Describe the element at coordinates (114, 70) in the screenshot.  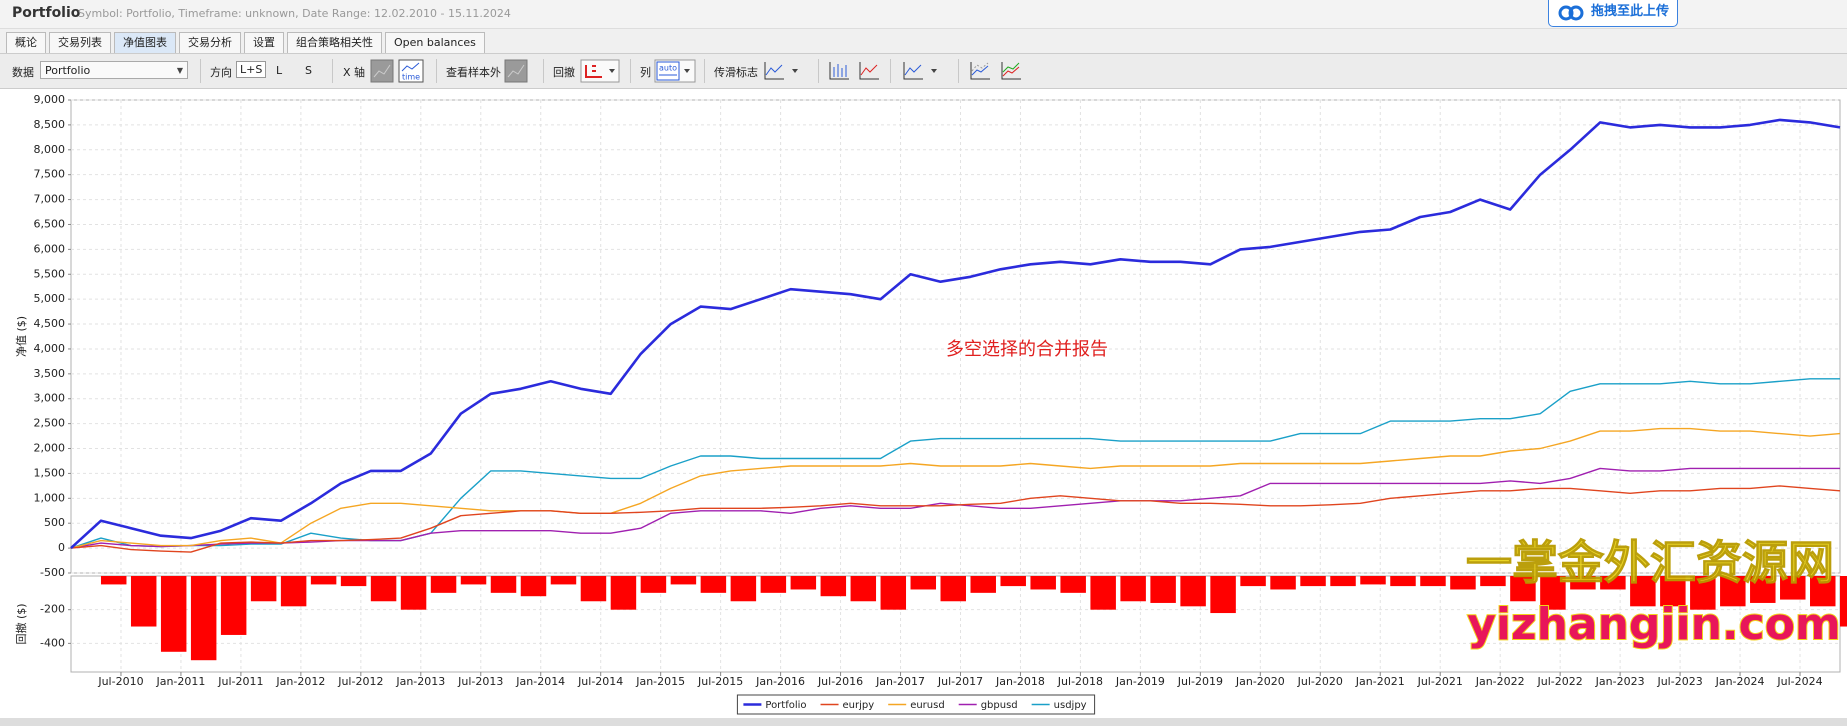
I see `data-select: Portfolio` at that location.